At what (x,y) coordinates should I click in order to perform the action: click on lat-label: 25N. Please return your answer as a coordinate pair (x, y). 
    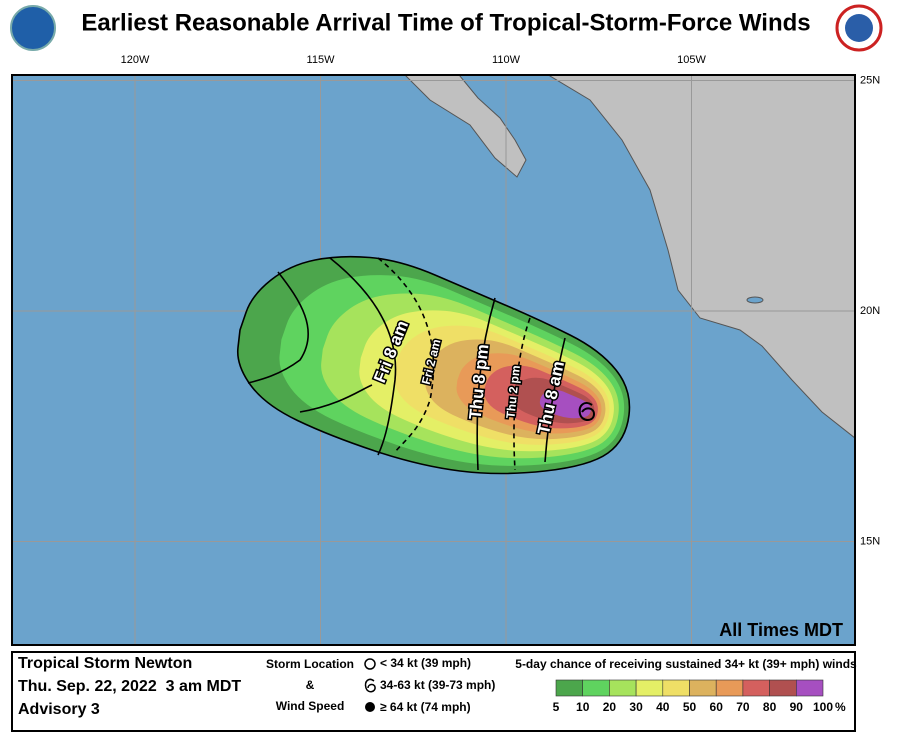
    Looking at the image, I should click on (870, 80).